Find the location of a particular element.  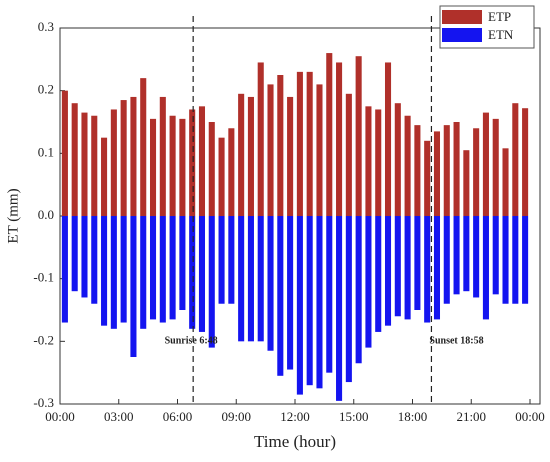

legend-label: ETN is located at coordinates (501, 34).